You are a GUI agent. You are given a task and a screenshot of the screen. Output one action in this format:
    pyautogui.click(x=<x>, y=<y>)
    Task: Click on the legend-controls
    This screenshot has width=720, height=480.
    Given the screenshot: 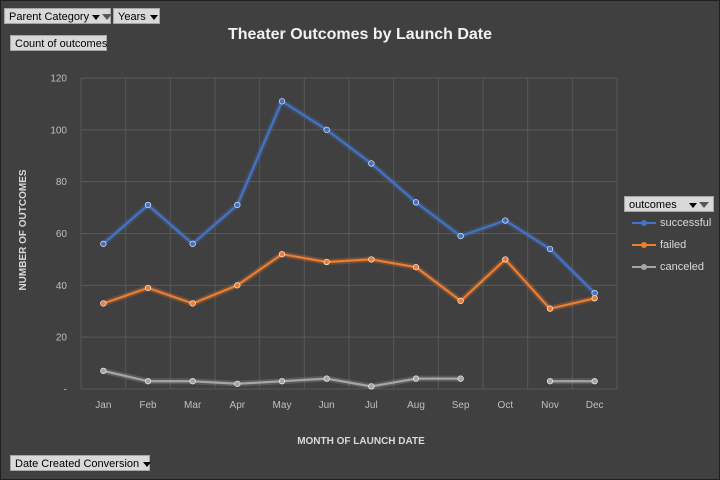 What is the action you would take?
    pyautogui.click(x=697, y=205)
    